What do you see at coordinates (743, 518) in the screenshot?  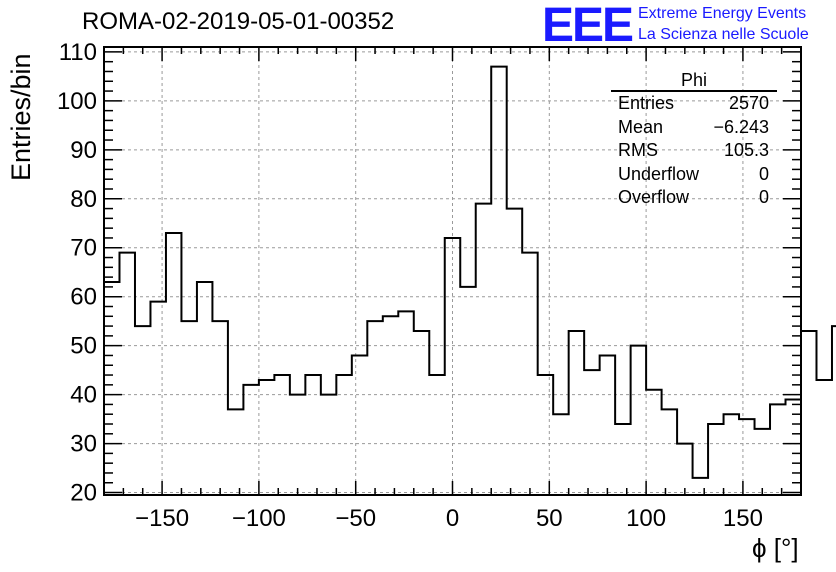 I see `x-tick-label: 150` at bounding box center [743, 518].